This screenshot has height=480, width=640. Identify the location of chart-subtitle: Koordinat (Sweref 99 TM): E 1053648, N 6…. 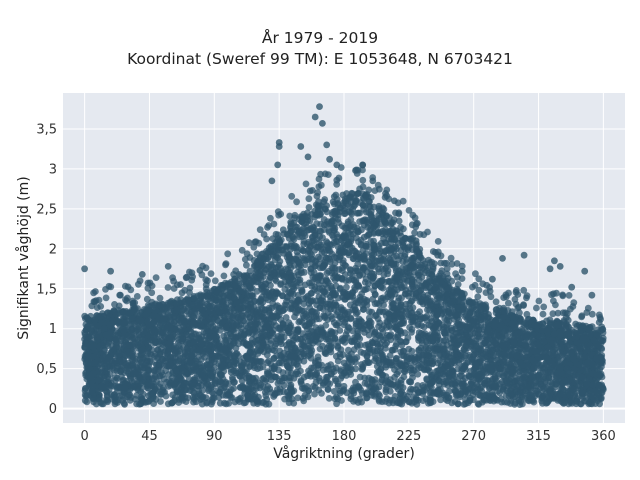
(320, 59).